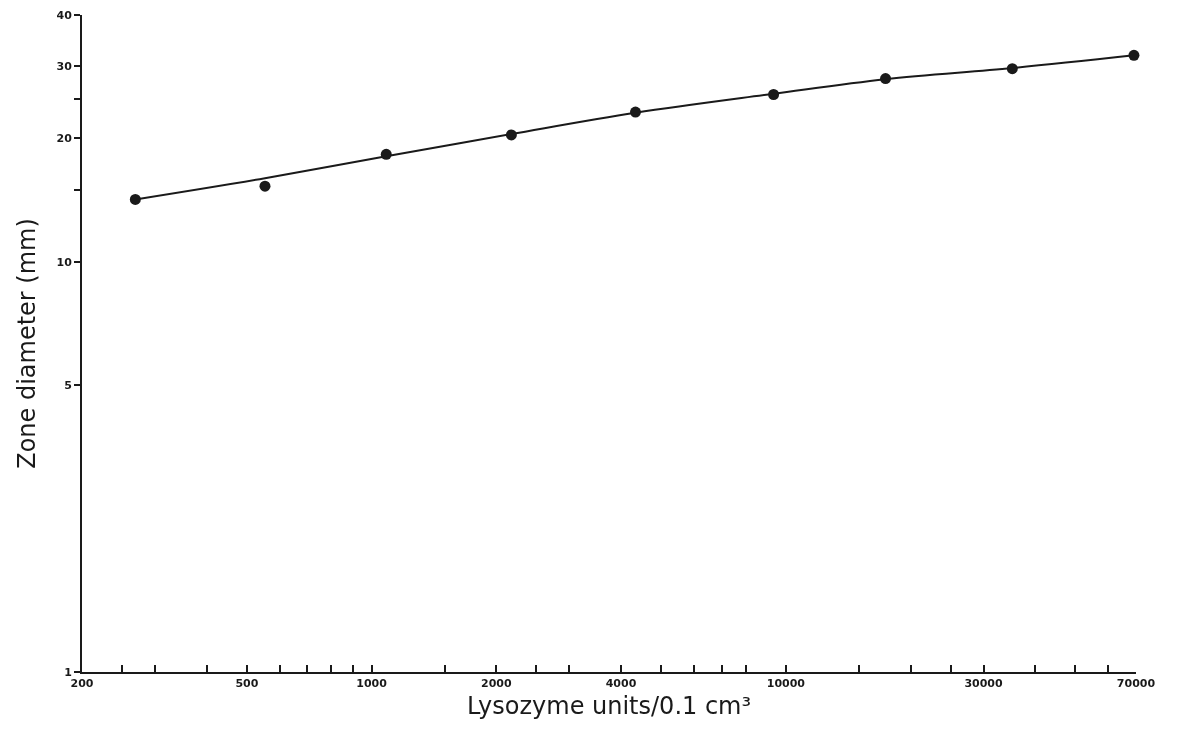 Image resolution: width=1184 pixels, height=754 pixels. What do you see at coordinates (1136, 684) in the screenshot?
I see `x-tick-label: 70000` at bounding box center [1136, 684].